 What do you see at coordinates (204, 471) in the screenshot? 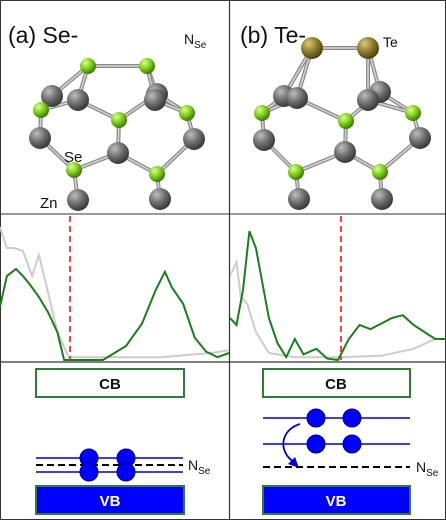
I see `level-label-a-sub: Se` at bounding box center [204, 471].